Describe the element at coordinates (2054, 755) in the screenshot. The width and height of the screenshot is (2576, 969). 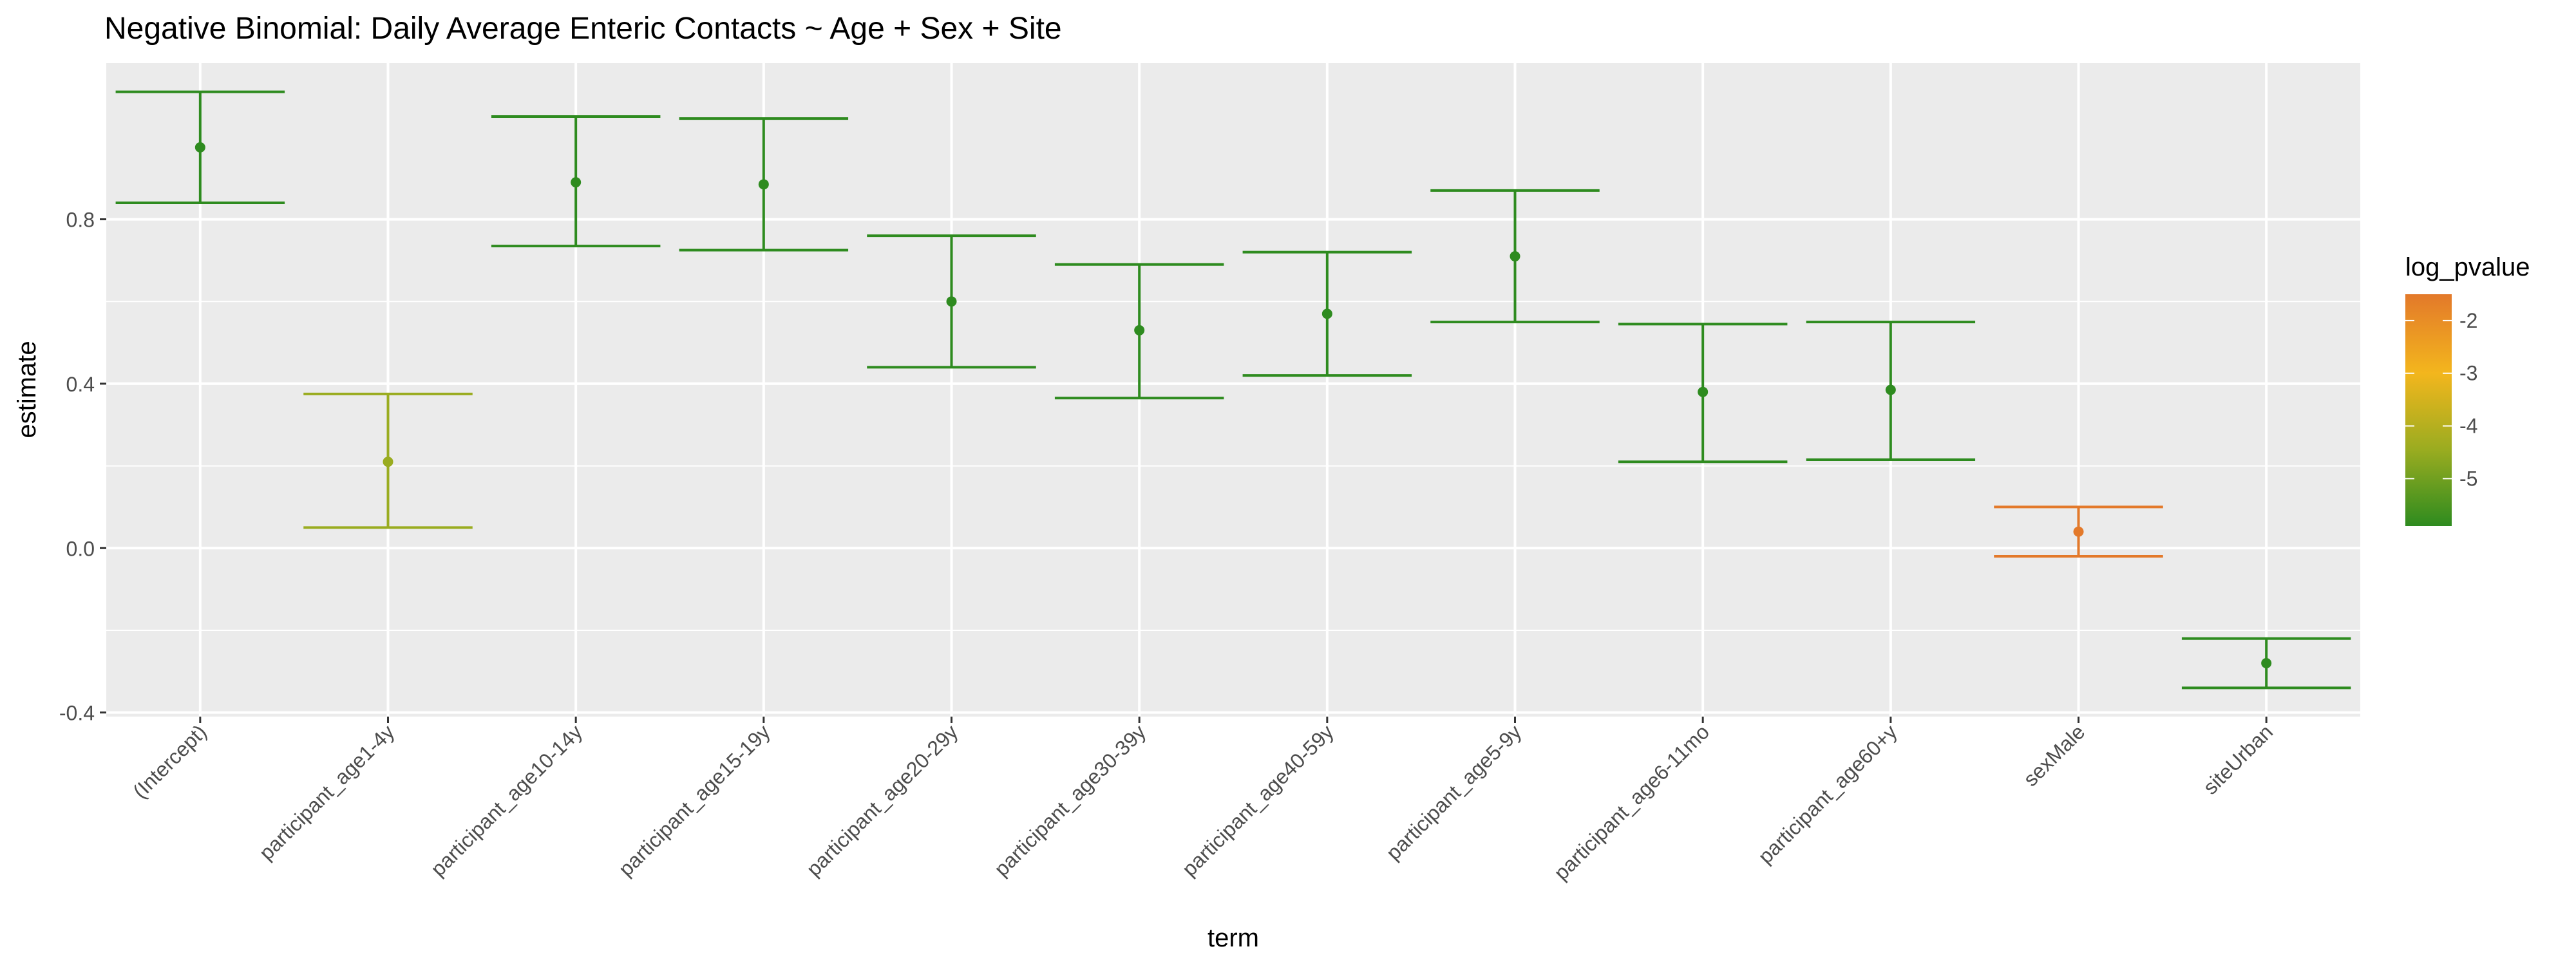
I see `x-tick-label: sexMale` at that location.